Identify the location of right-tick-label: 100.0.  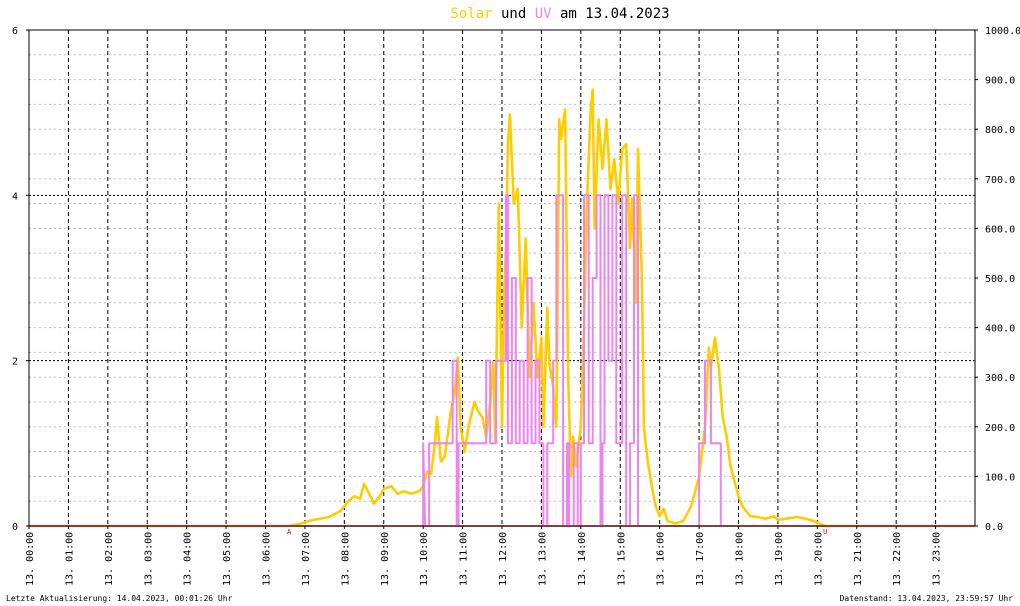
(1000, 477).